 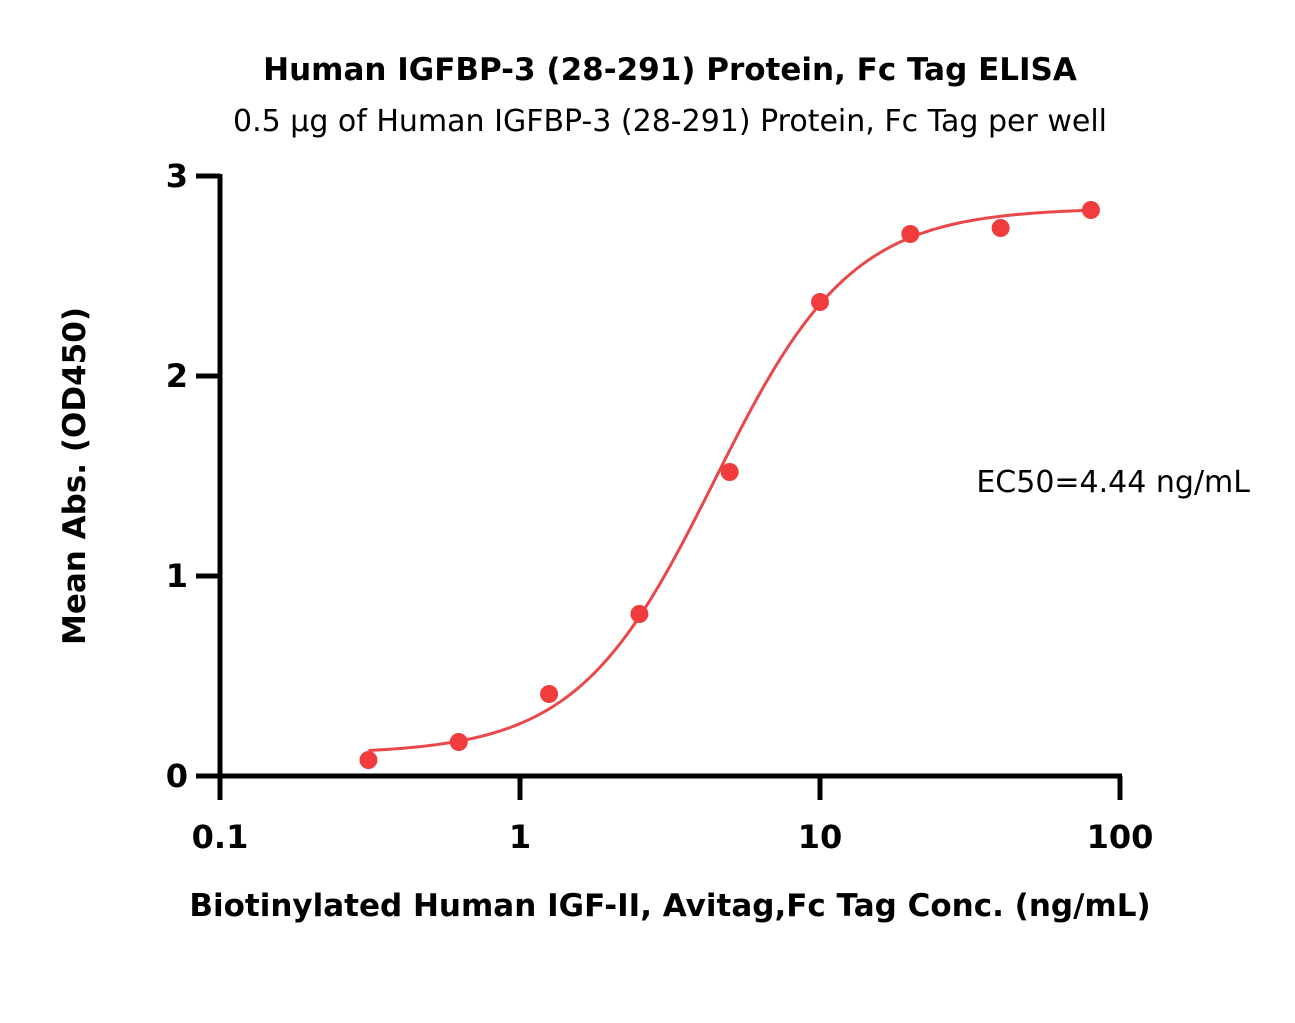 I want to click on y-tick-label: 3, so click(x=177, y=176).